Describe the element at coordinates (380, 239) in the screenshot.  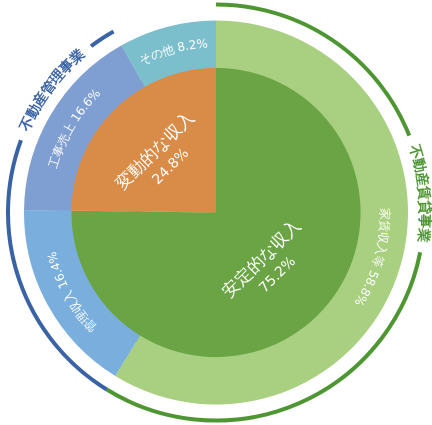
I see `slice-label: 家賃収入等` at that location.